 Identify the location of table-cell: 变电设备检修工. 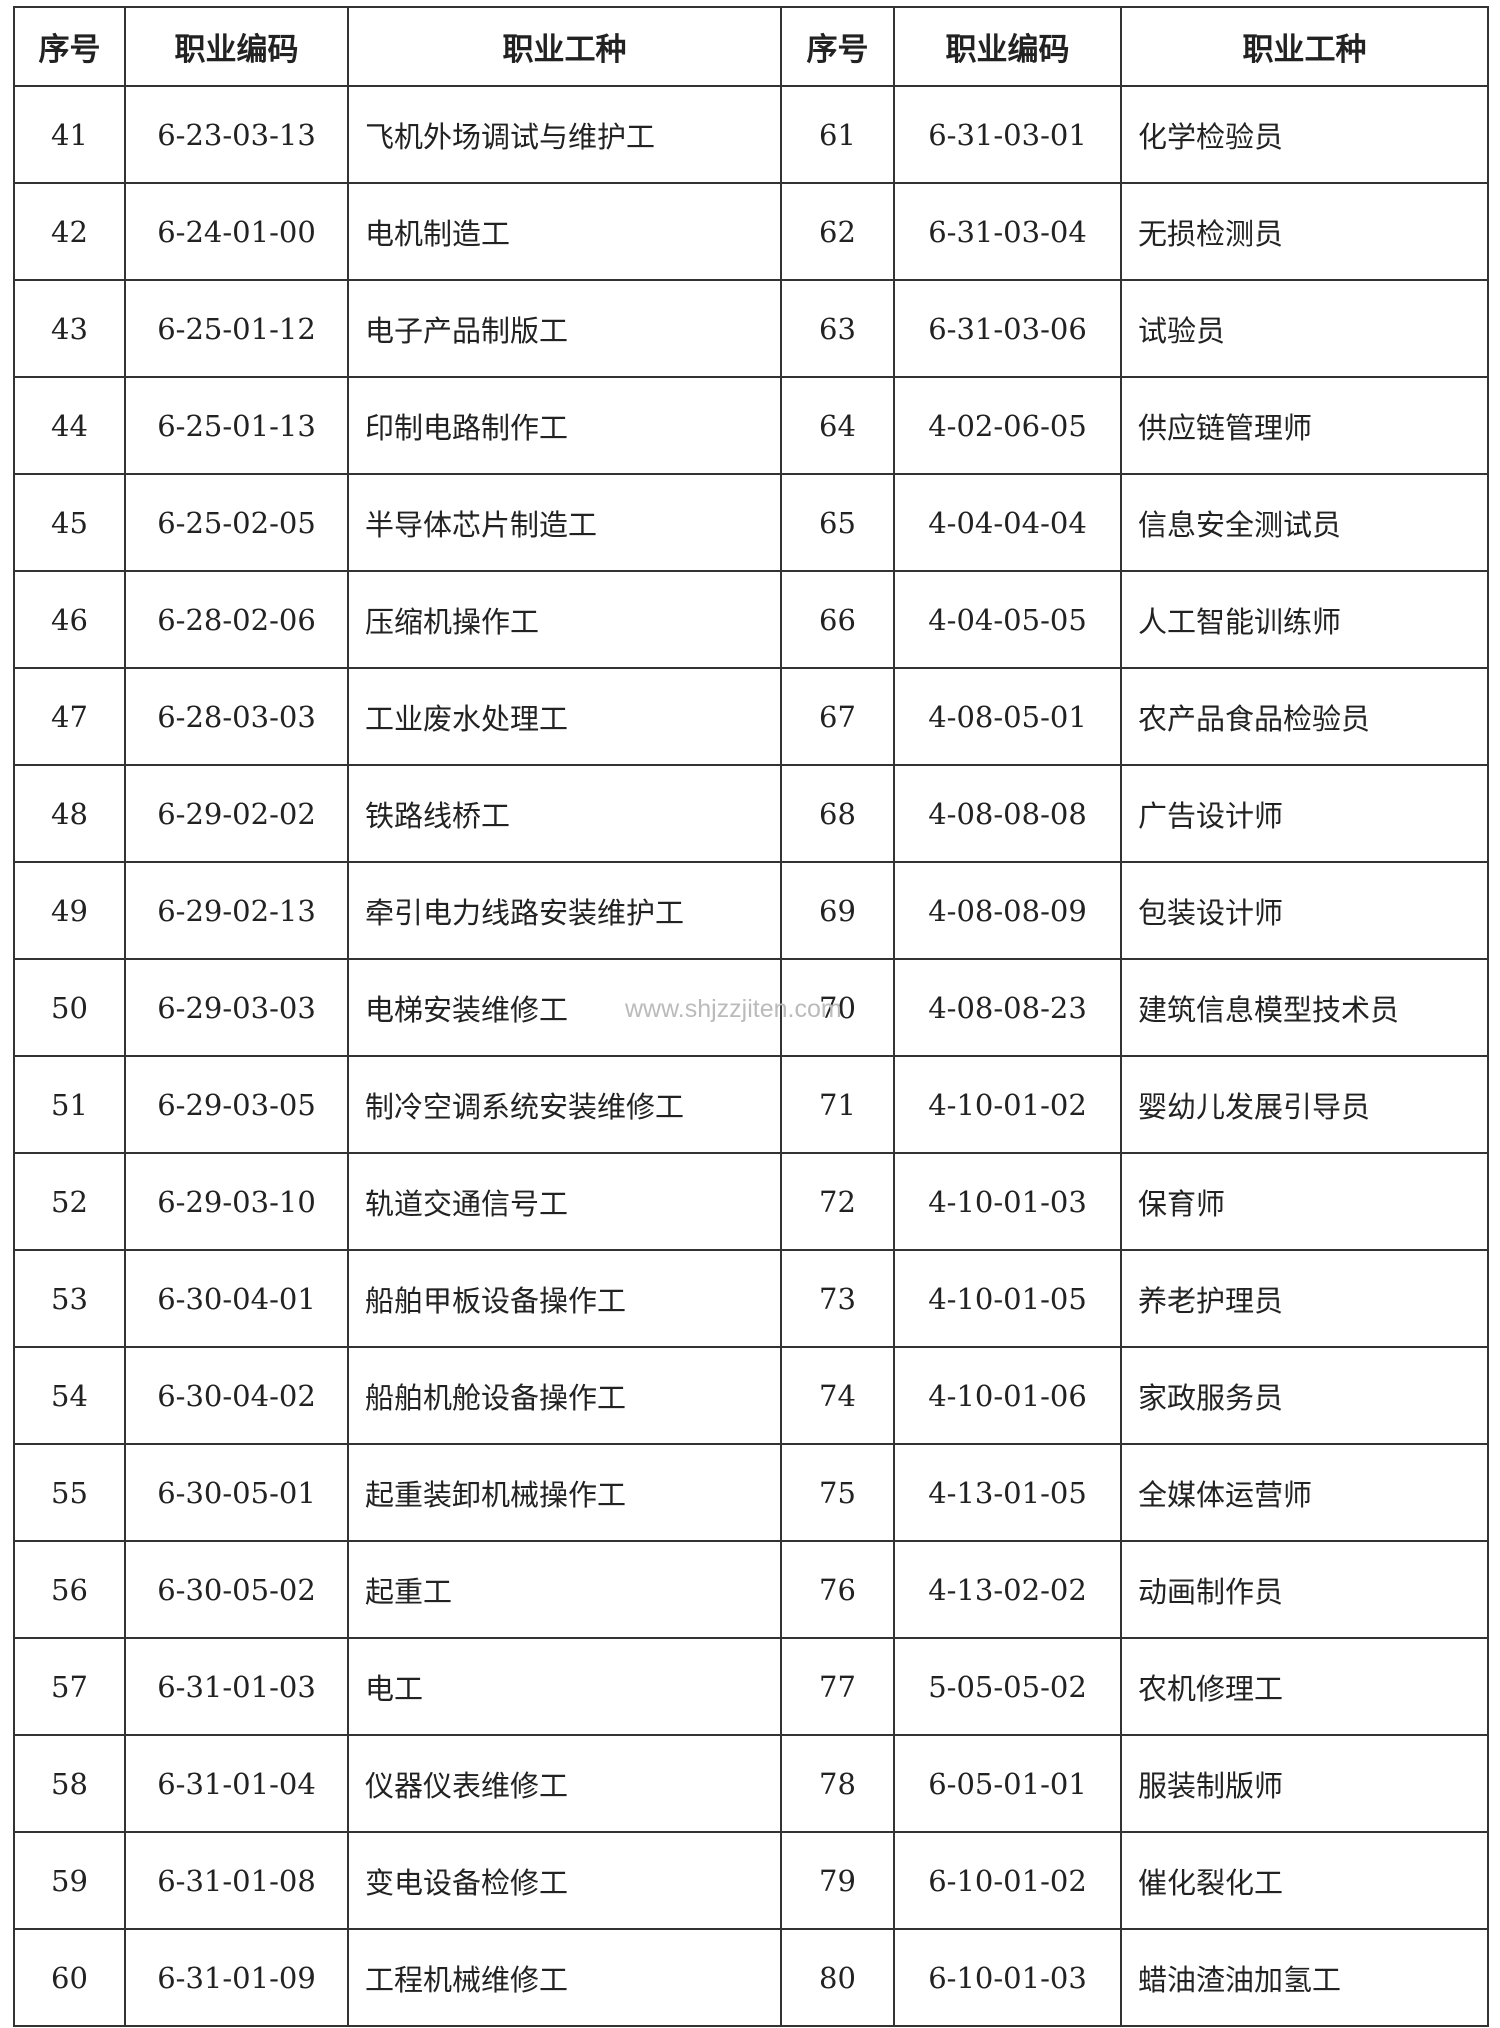
(564, 1880).